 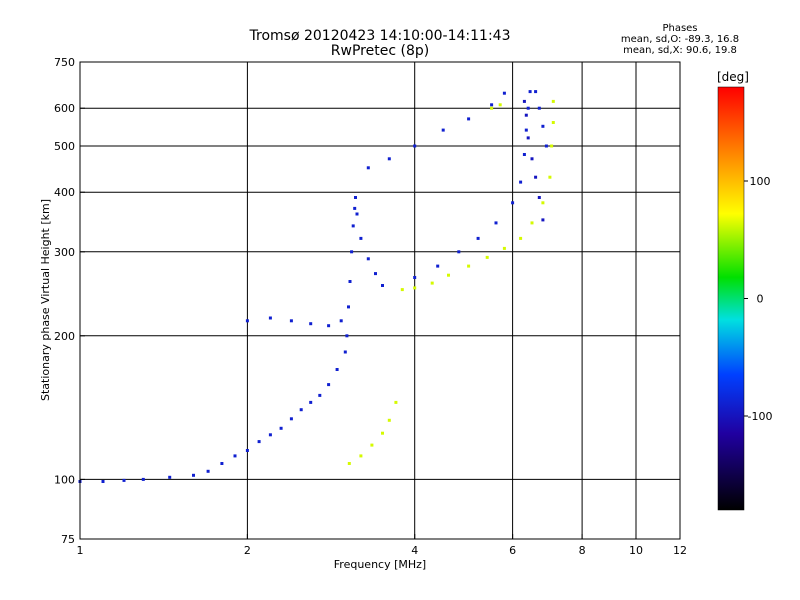 What do you see at coordinates (680, 50) in the screenshot?
I see `phases-x-stat: mean, sd,X: 90.6, 19.8` at bounding box center [680, 50].